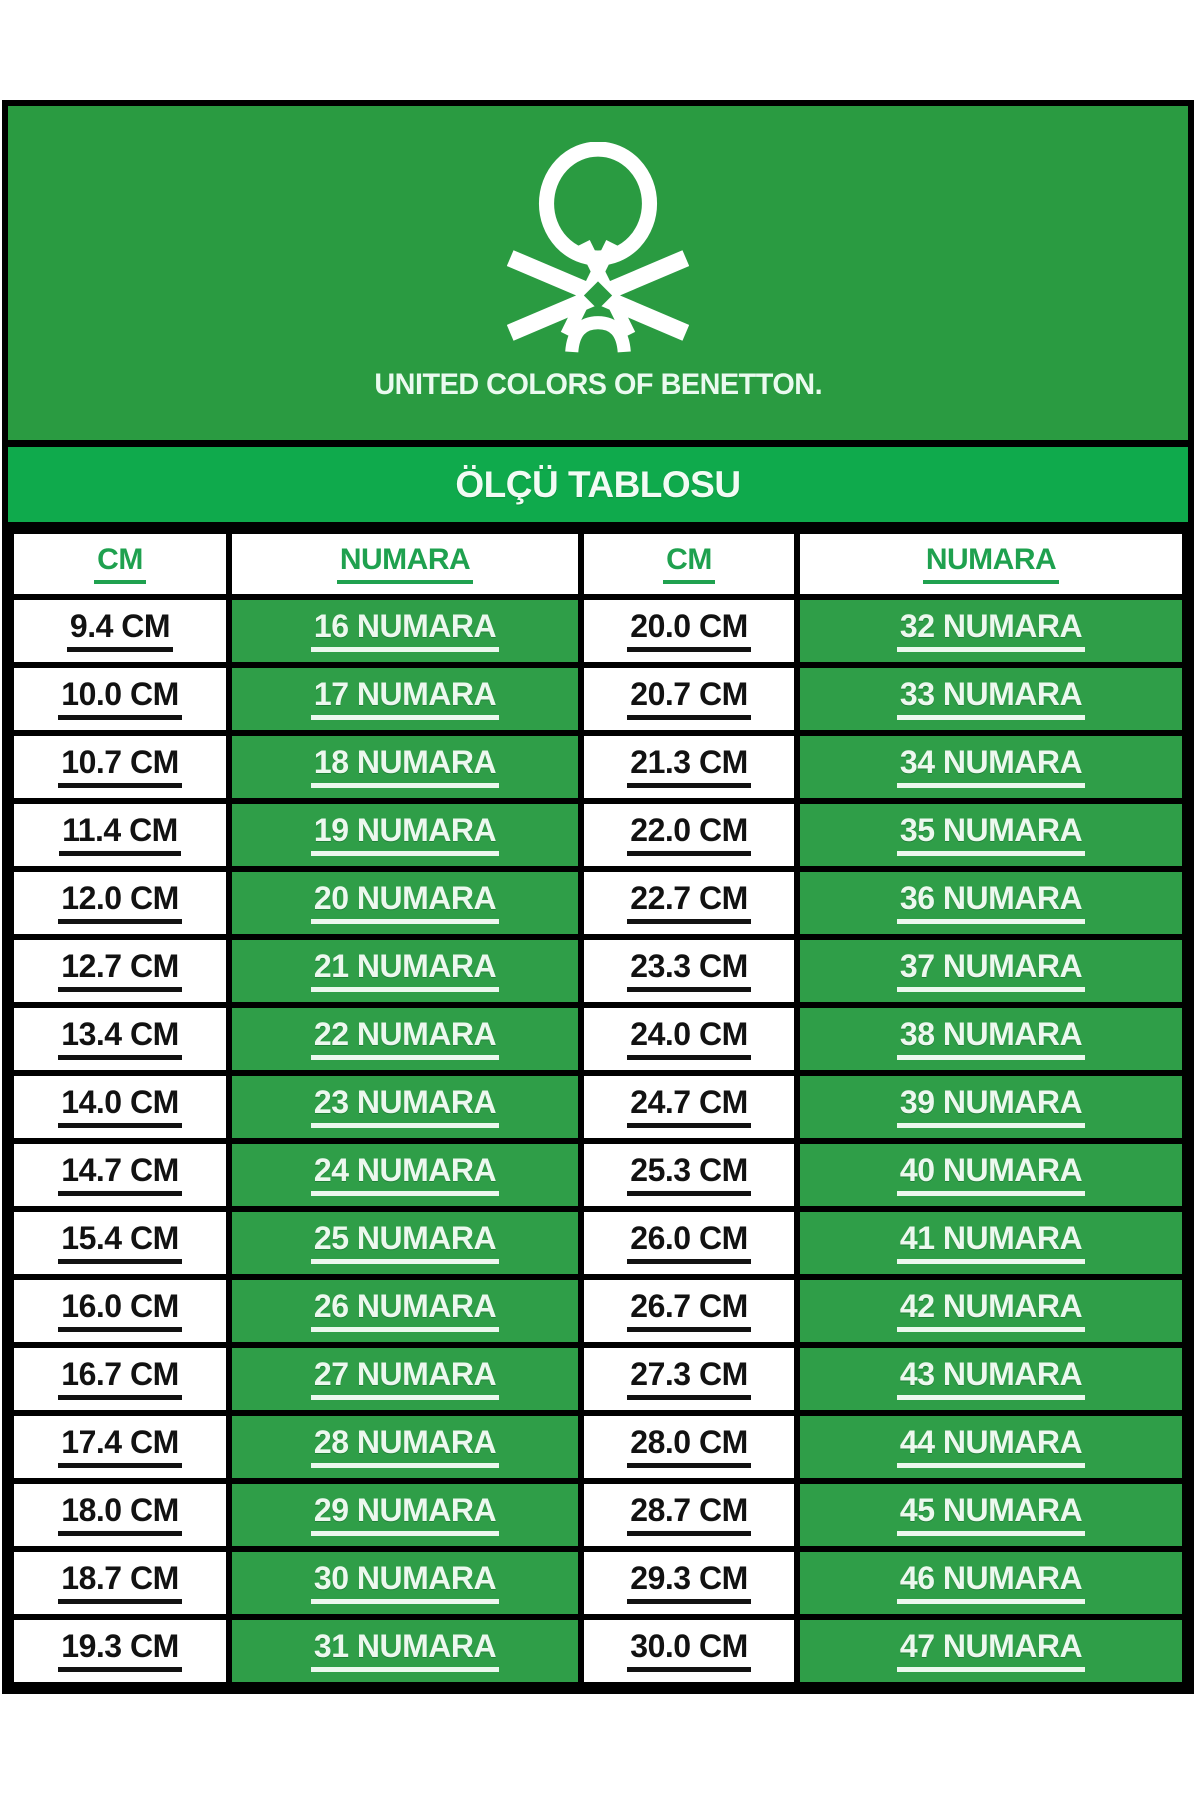  I want to click on size-table-header: CM NUMARA CM NUMARA, so click(598, 564).